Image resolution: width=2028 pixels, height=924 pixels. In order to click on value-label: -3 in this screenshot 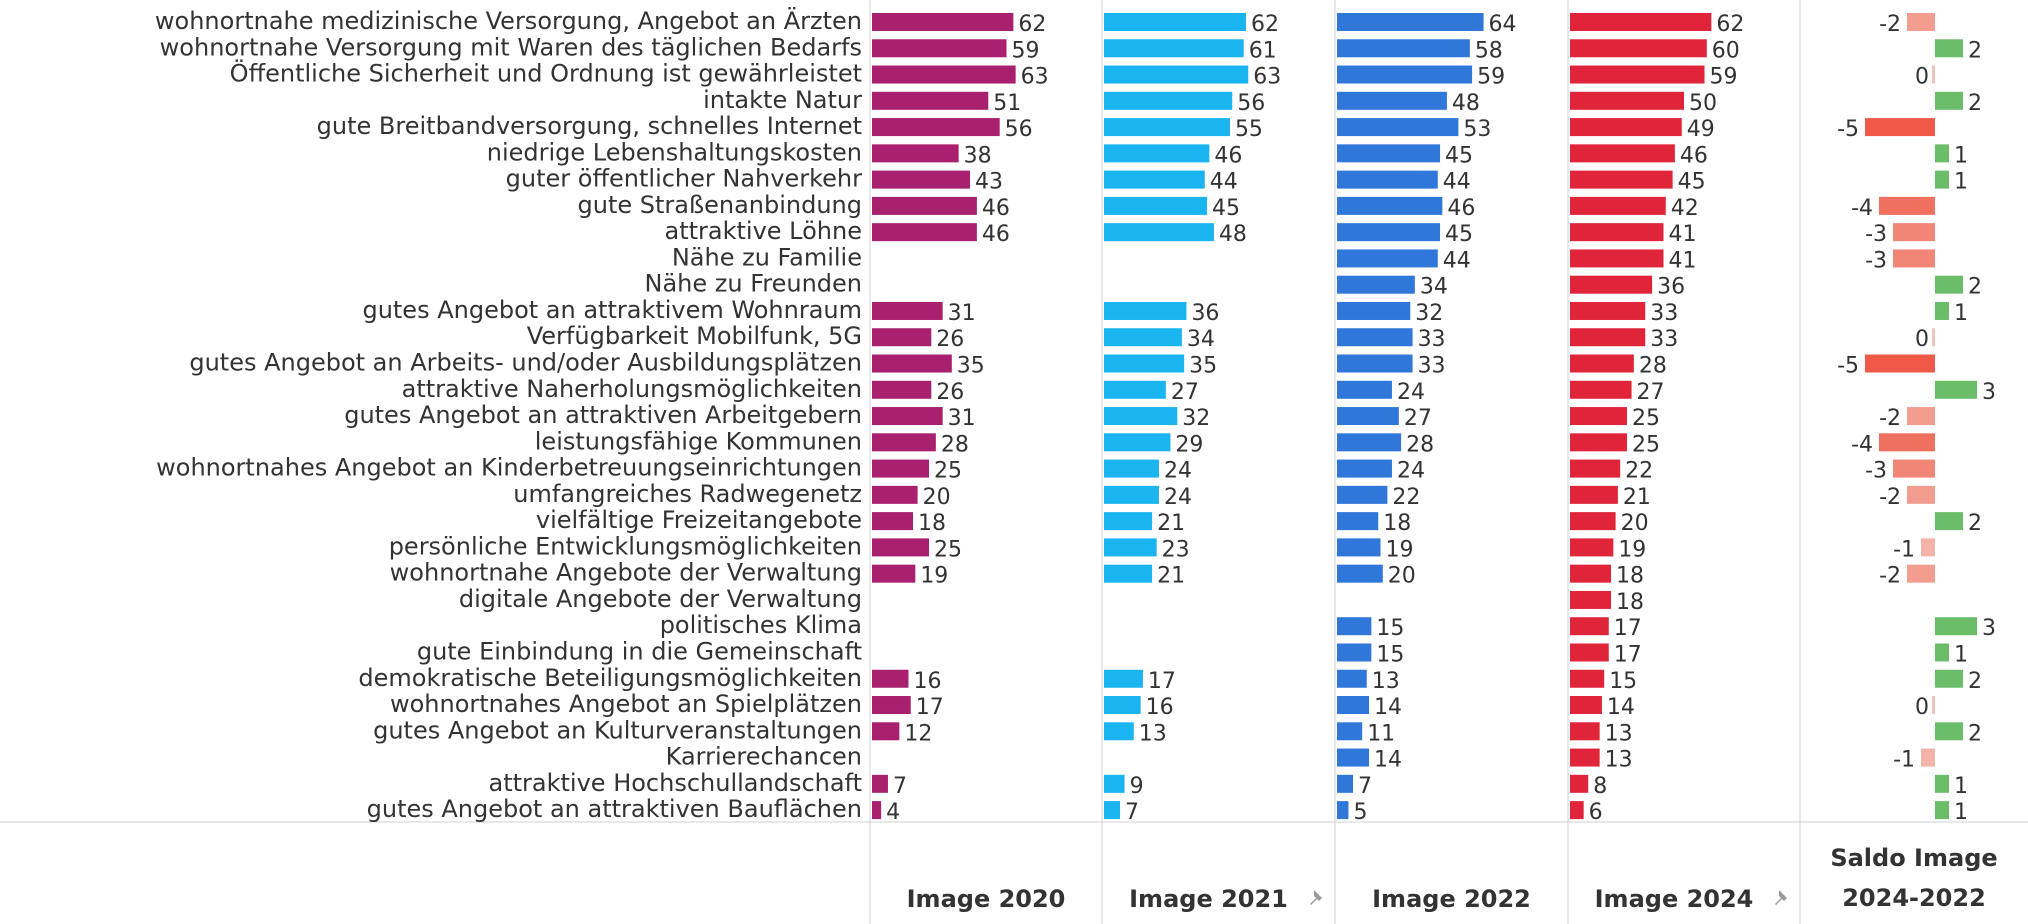, I will do `click(1876, 234)`.